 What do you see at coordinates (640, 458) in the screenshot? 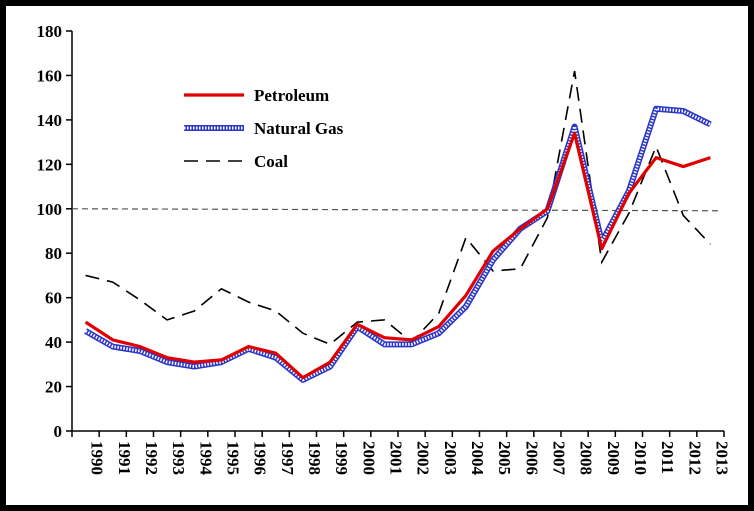
I see `x-tick-label: 2010` at bounding box center [640, 458].